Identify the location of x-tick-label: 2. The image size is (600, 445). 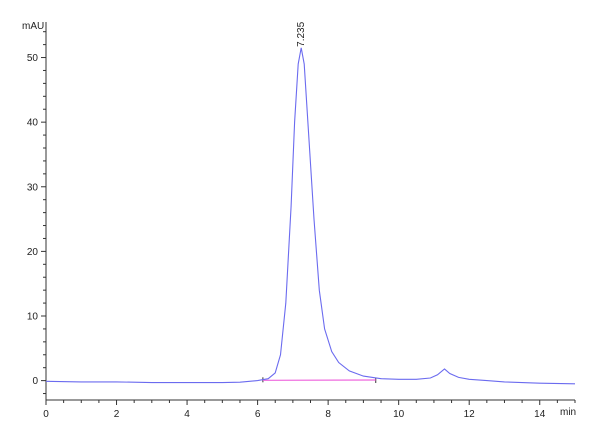
(117, 414).